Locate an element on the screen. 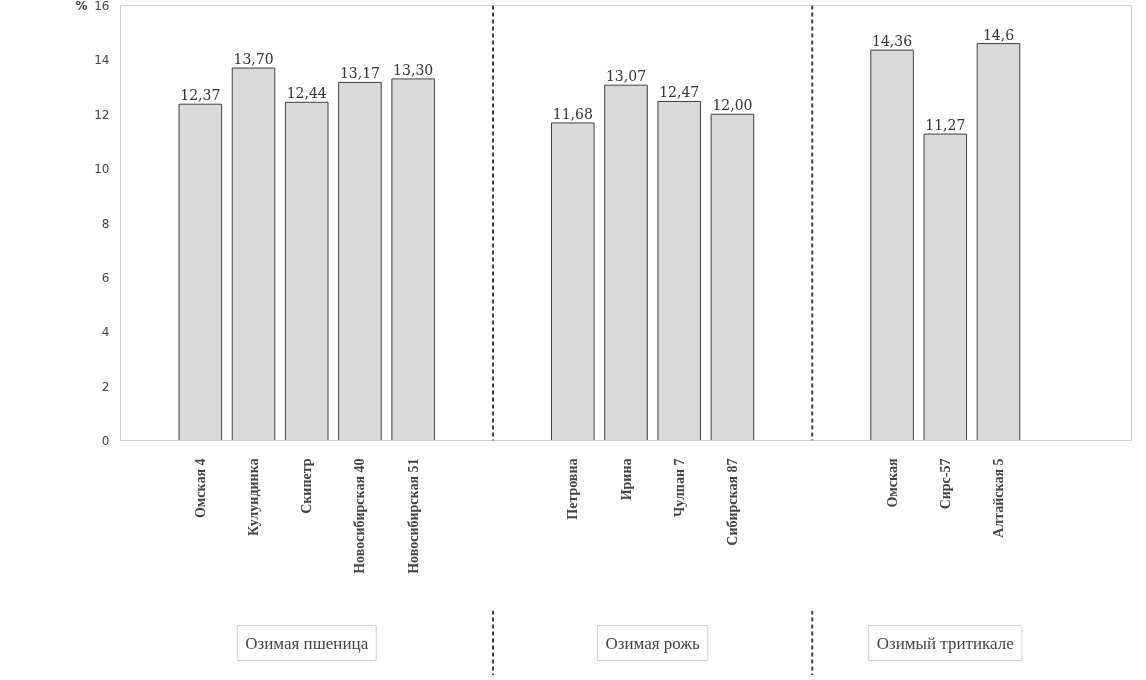 This screenshot has height=680, width=1146. y-tick-label: 14 is located at coordinates (102, 60).